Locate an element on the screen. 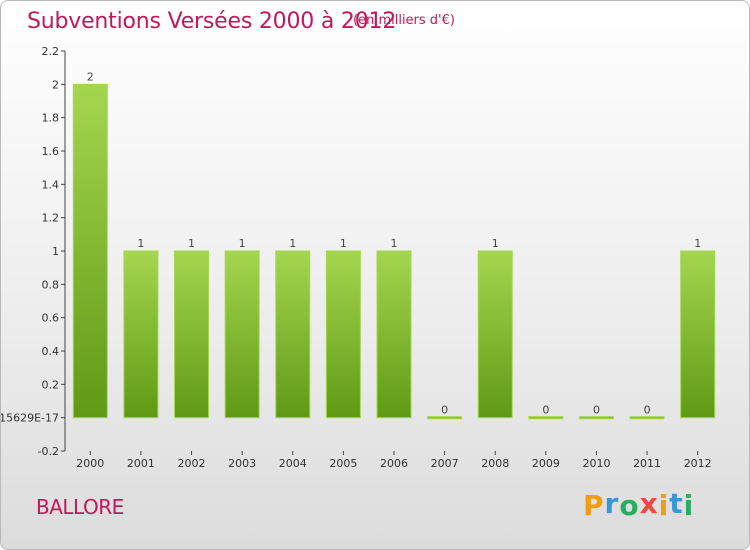 This screenshot has width=750, height=550. x-tick-label-2008: 2008 is located at coordinates (495, 463).